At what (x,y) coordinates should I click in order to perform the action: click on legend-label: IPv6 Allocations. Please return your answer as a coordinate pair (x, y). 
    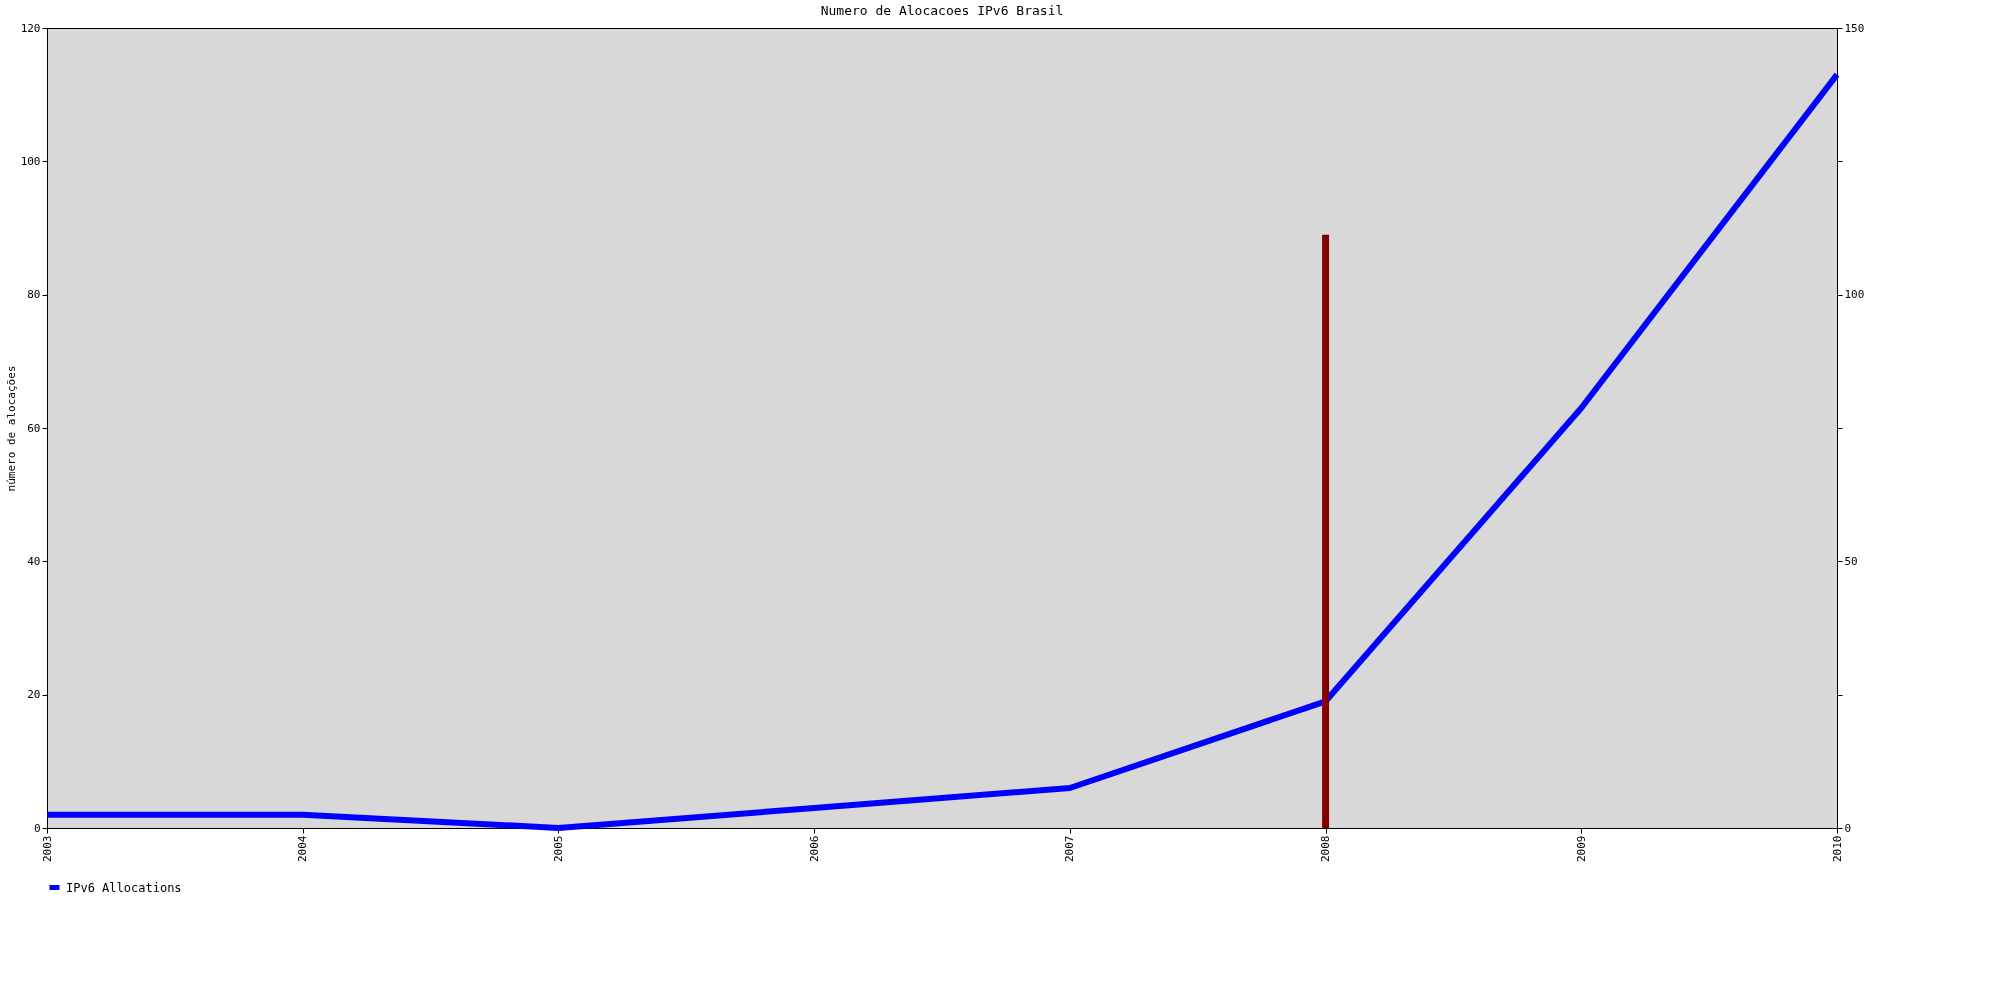
    Looking at the image, I should click on (124, 887).